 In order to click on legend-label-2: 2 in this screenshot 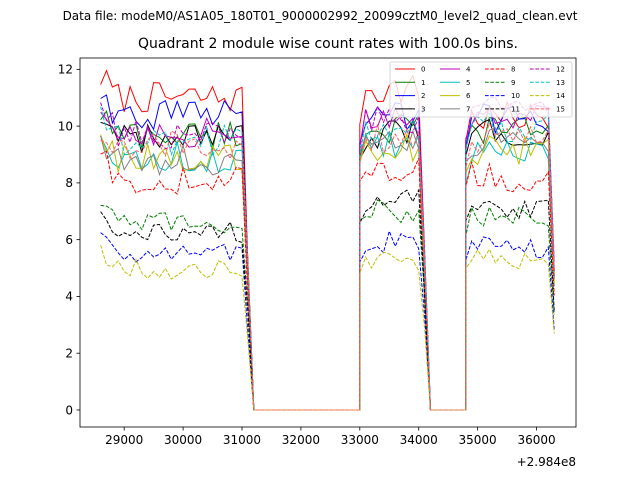, I will do `click(423, 96)`.